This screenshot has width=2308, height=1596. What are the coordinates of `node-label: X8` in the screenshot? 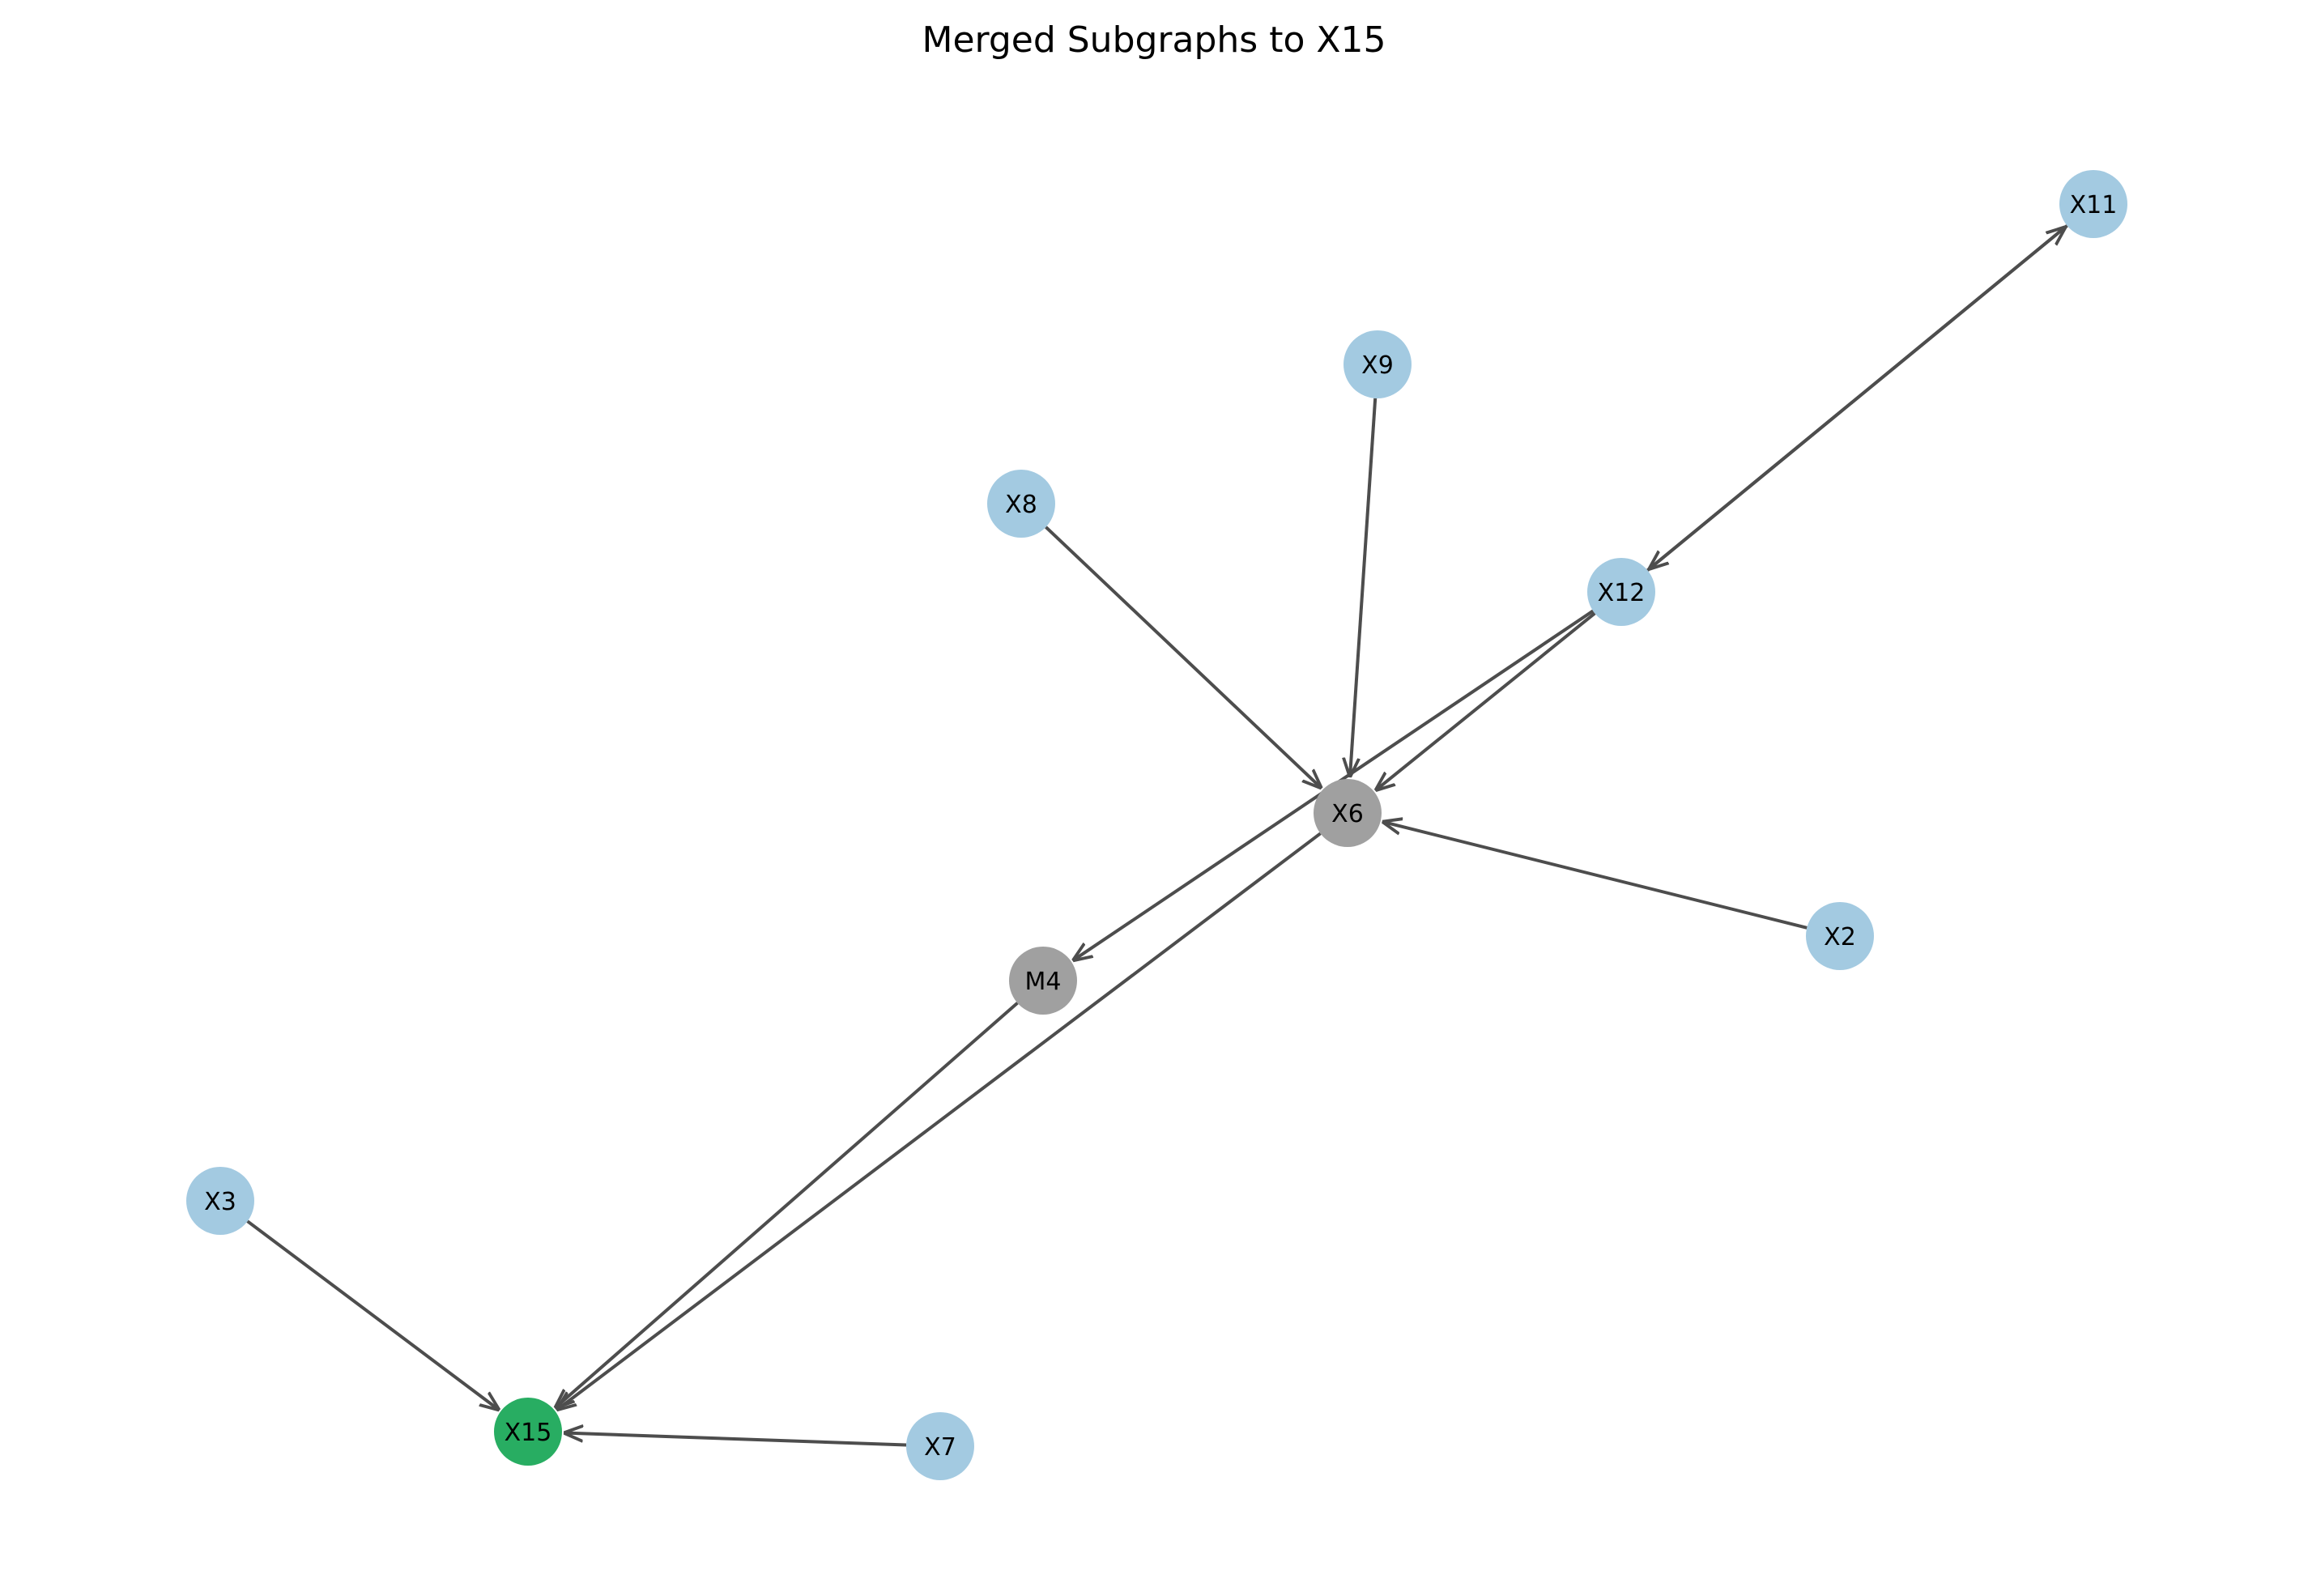 It's located at (1021, 505).